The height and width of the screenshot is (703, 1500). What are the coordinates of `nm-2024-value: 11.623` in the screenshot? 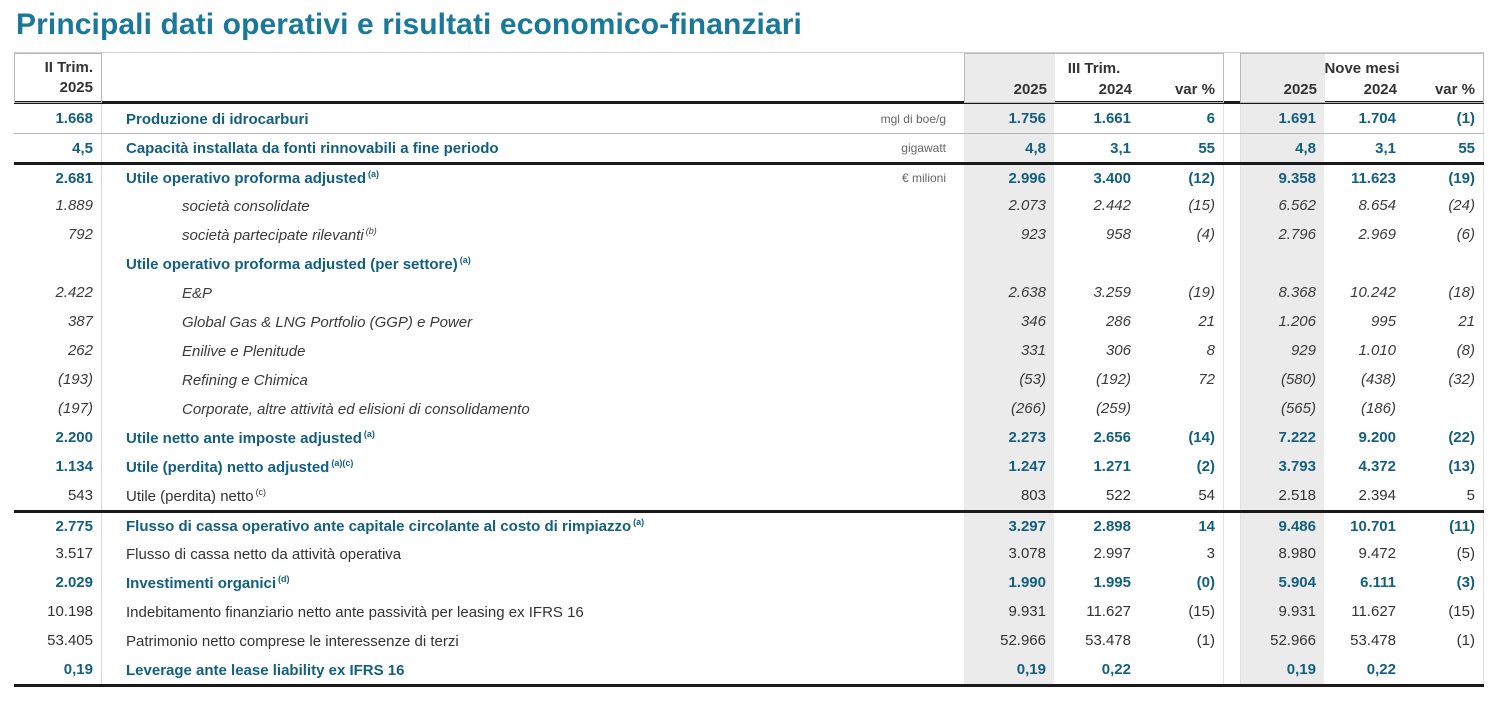 It's located at (1373, 178).